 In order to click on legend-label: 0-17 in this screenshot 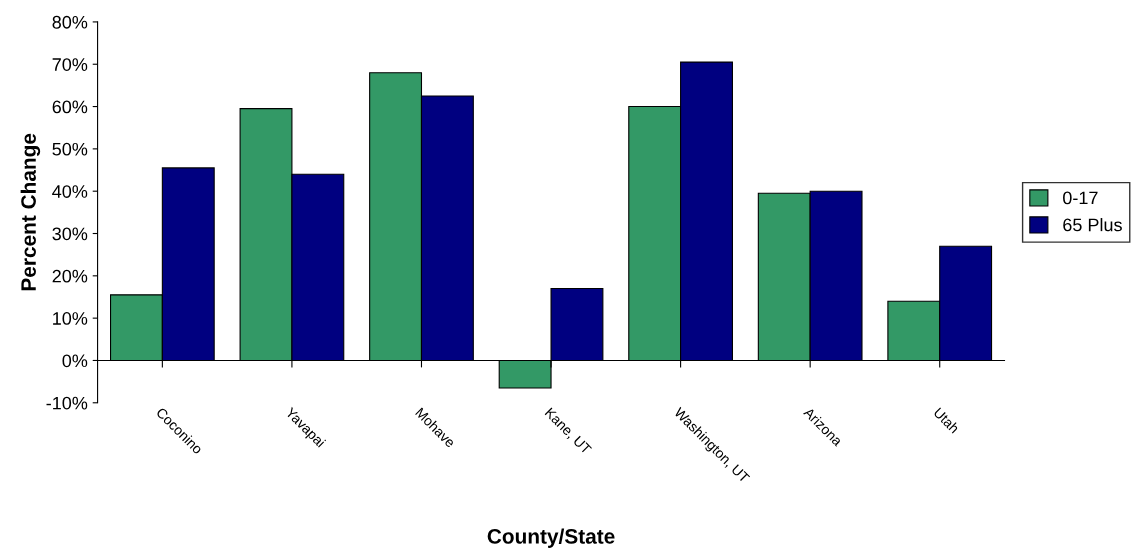, I will do `click(1080, 198)`.